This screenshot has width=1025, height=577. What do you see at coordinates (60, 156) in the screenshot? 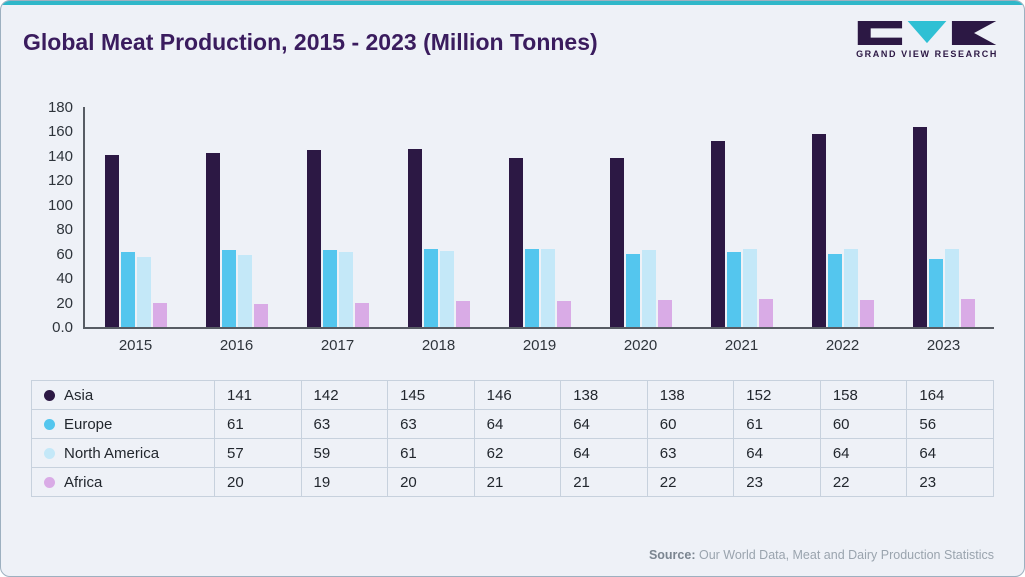
I see `y-tick-label: 140` at bounding box center [60, 156].